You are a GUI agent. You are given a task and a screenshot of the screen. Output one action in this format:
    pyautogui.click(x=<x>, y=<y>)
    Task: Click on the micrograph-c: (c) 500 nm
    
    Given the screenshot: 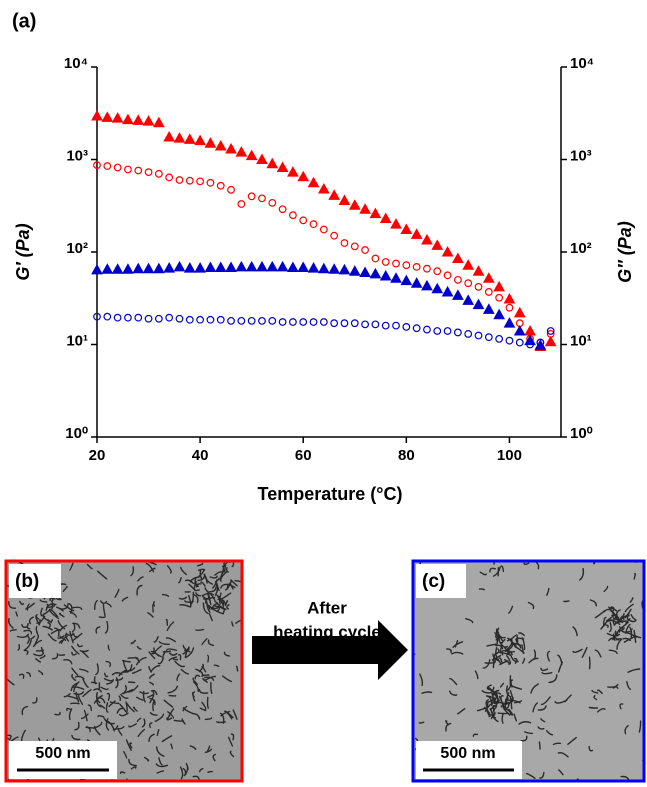 What is the action you would take?
    pyautogui.click(x=528, y=671)
    